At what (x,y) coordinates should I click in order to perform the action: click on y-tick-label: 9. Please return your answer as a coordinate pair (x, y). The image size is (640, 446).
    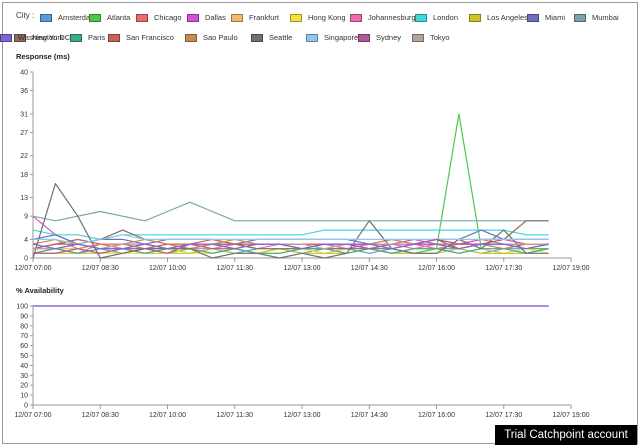
    Looking at the image, I should click on (26, 217).